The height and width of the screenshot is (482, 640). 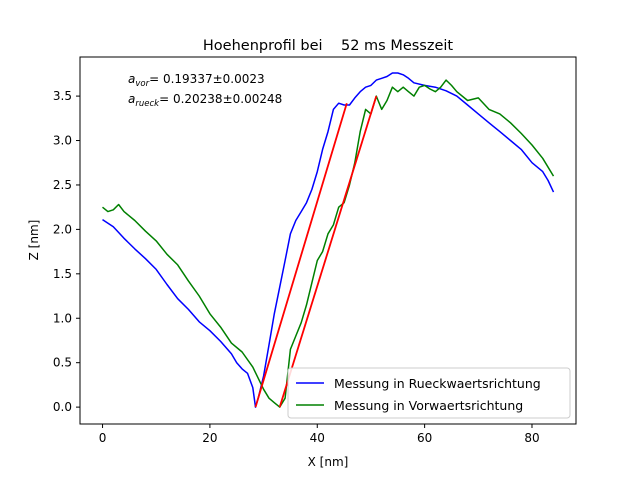 What do you see at coordinates (531, 438) in the screenshot?
I see `x-tick-label: 80` at bounding box center [531, 438].